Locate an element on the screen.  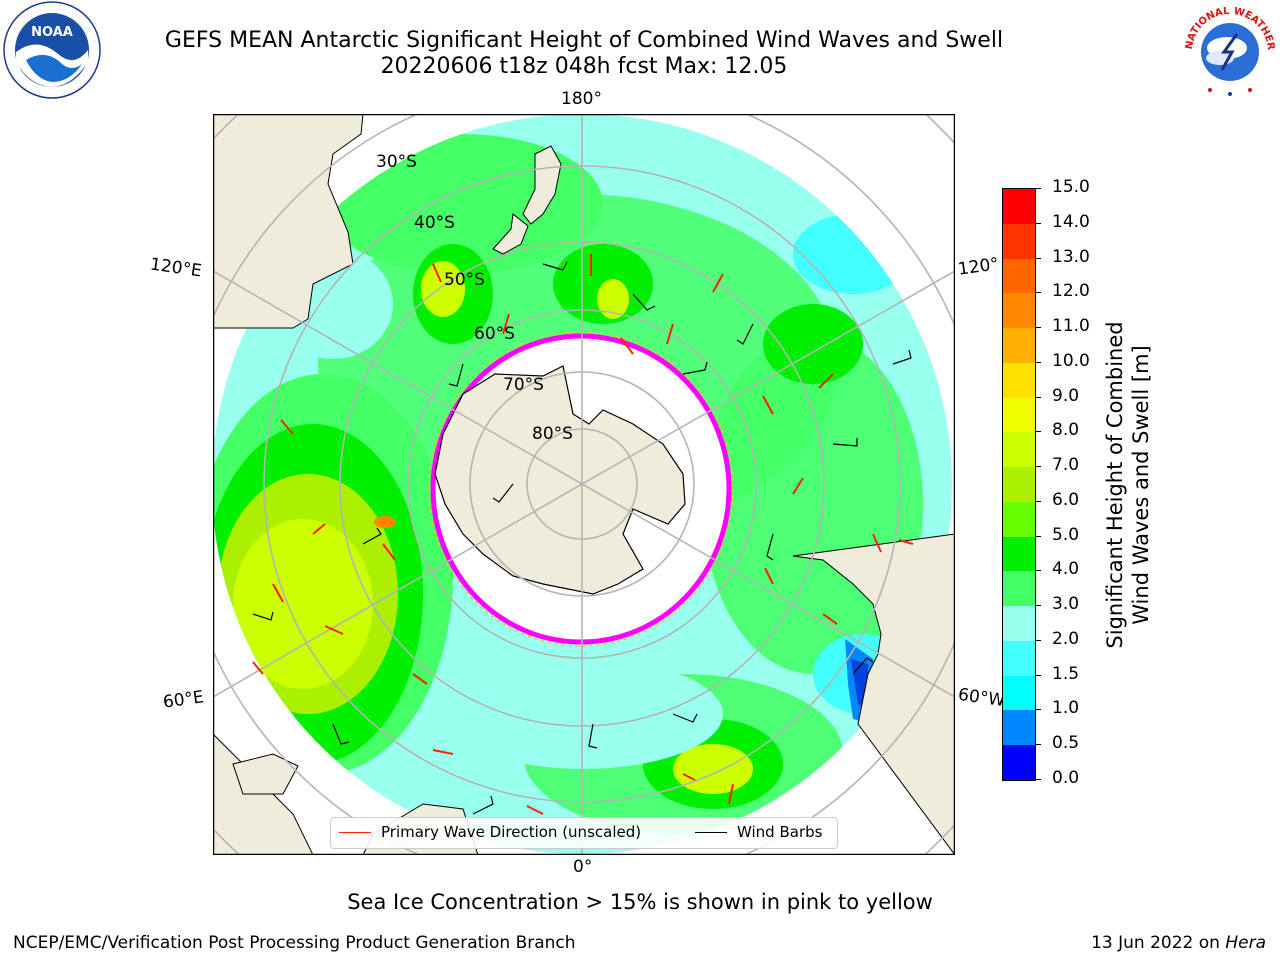
colorbar-tick-label: 8.0 is located at coordinates (1066, 430).